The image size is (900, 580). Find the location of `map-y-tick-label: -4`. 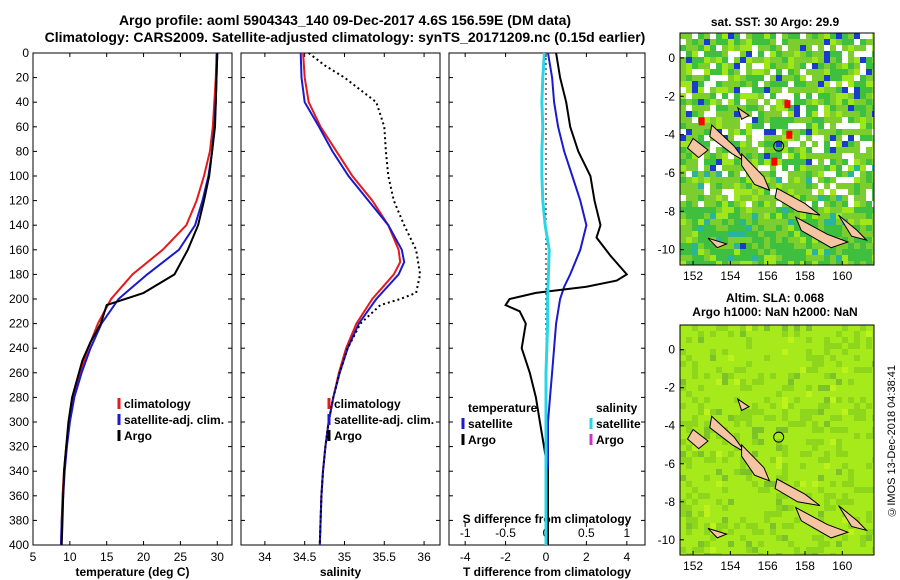

map-y-tick-label: -4 is located at coordinates (669, 426).